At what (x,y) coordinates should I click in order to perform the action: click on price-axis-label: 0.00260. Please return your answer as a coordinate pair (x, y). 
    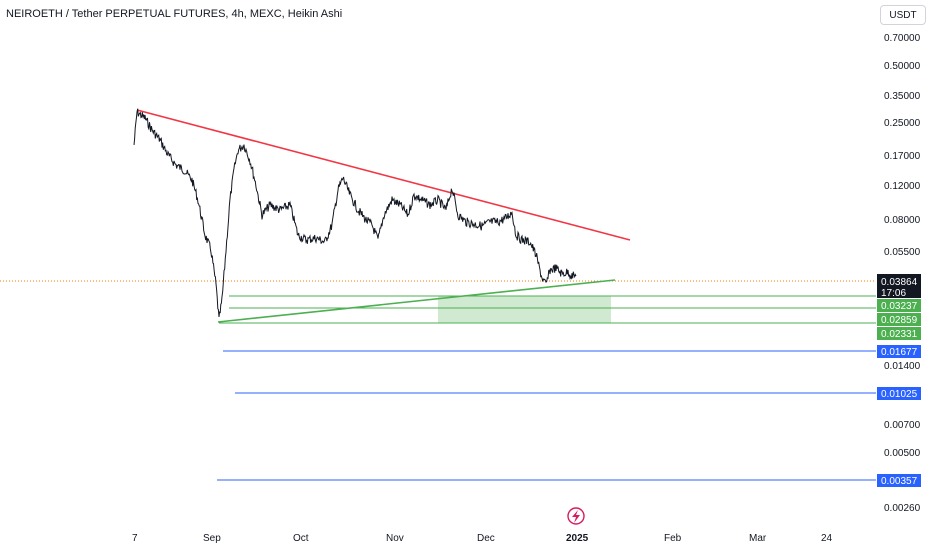
    Looking at the image, I should click on (902, 508).